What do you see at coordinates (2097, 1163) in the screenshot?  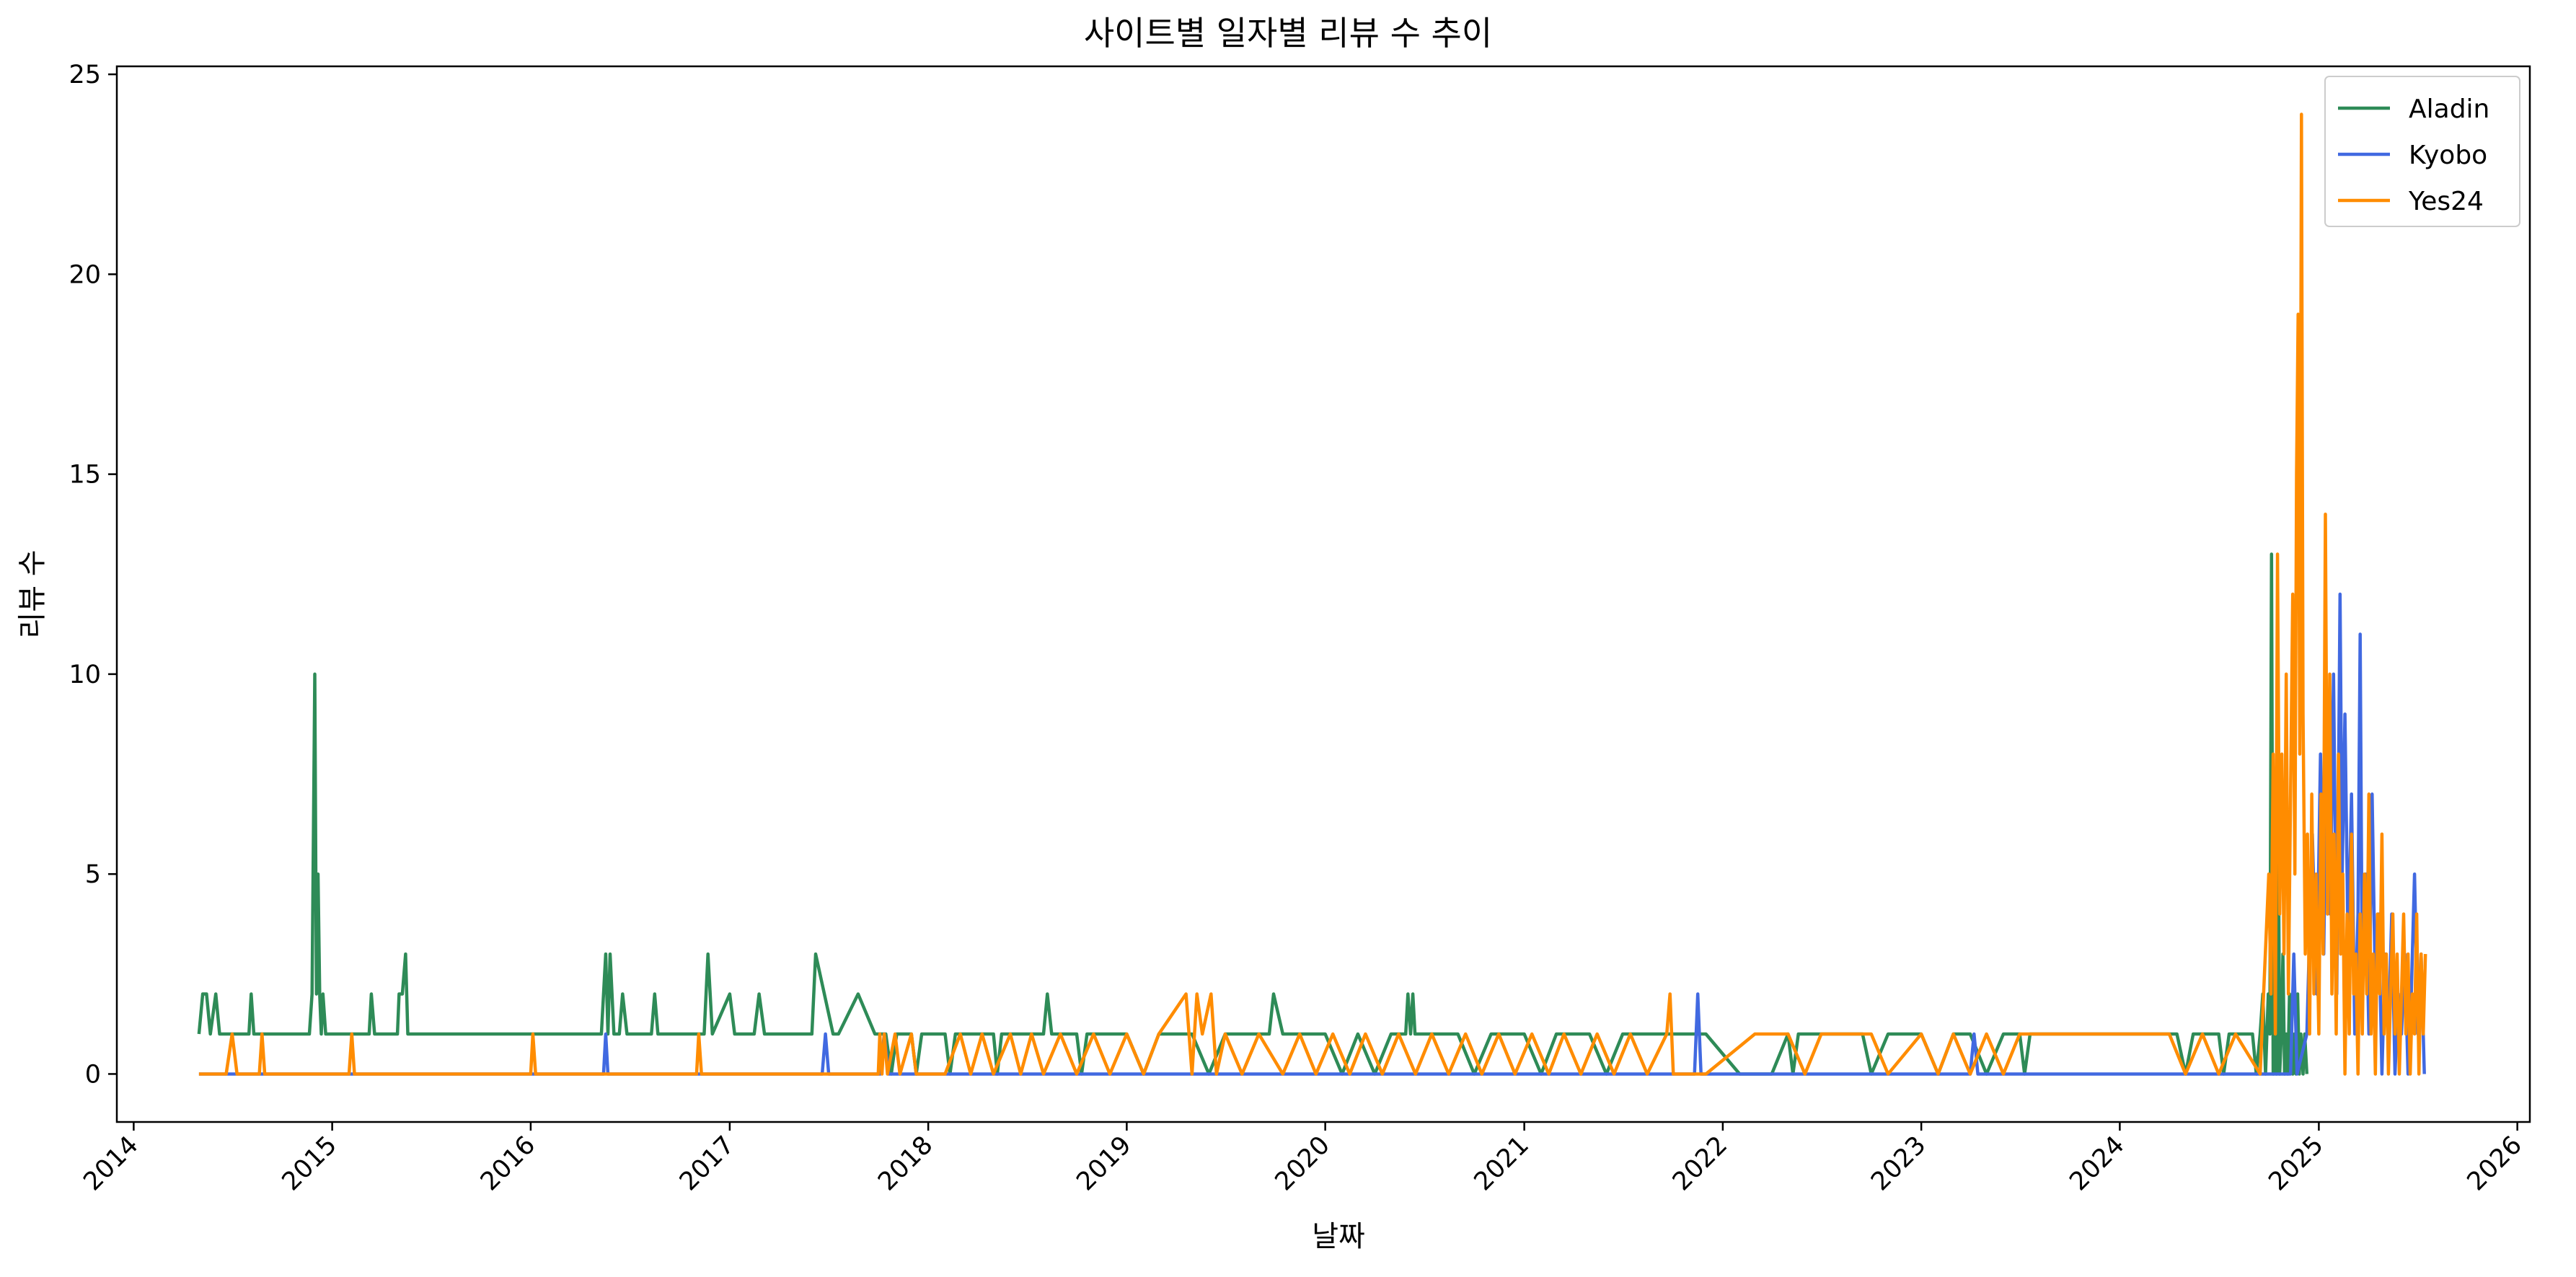 I see `x-tick-label: 2024` at bounding box center [2097, 1163].